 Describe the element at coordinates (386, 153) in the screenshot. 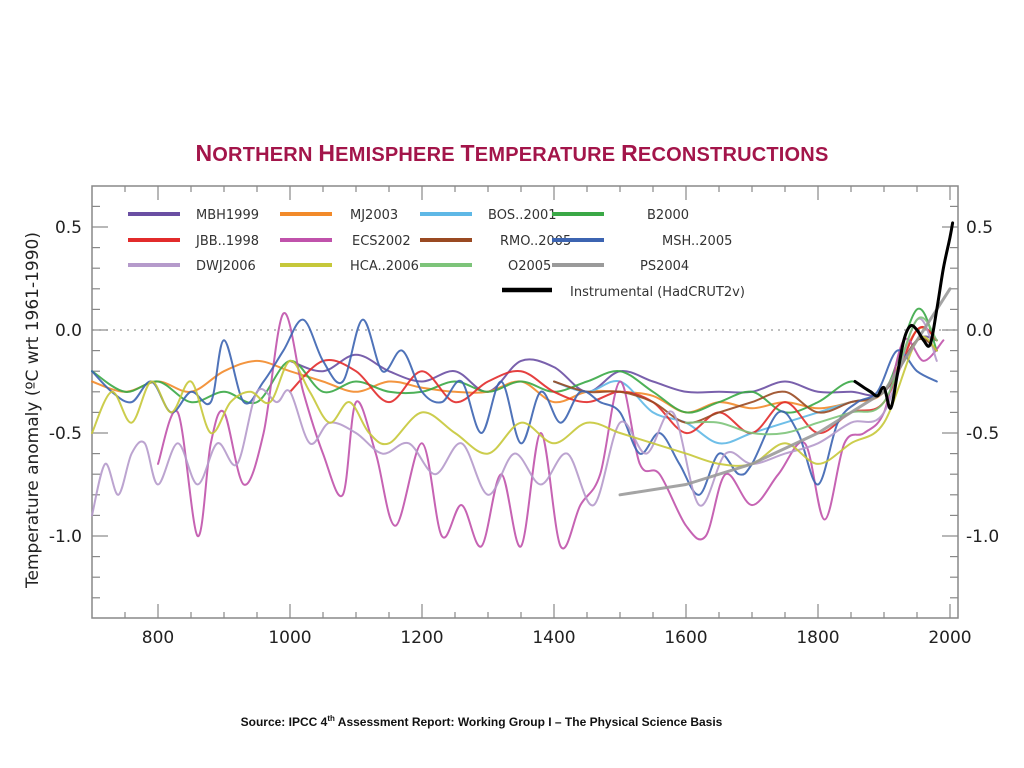

I see `title-word: HEMISPHERE` at that location.